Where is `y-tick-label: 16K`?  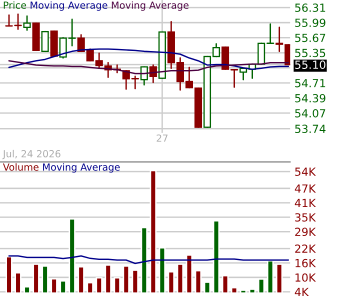 y-tick-label: 16K is located at coordinates (306, 263).